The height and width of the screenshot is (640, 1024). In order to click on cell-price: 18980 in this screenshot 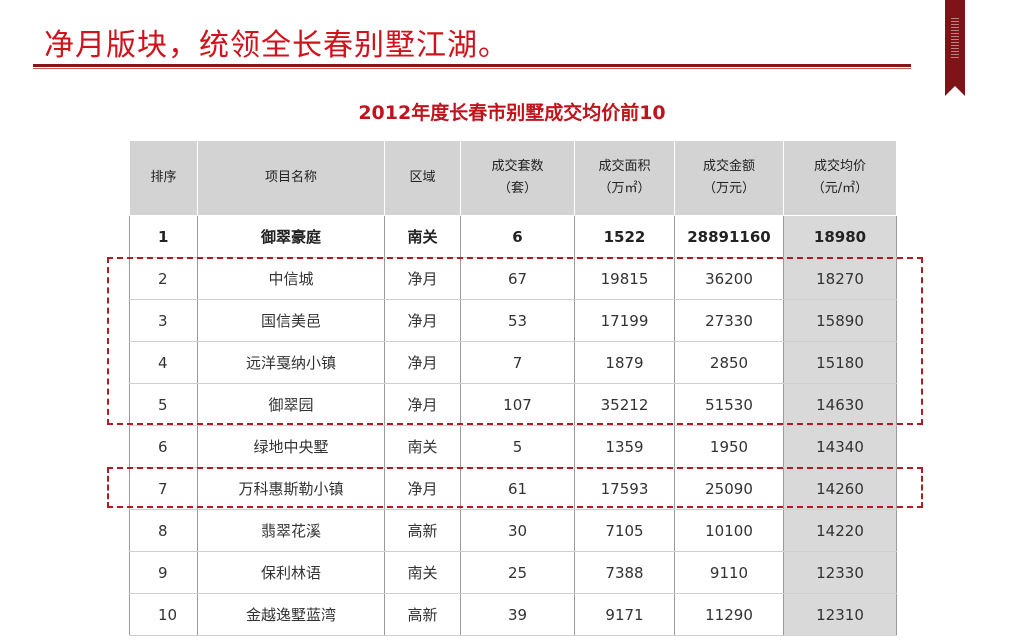, I will do `click(840, 236)`.